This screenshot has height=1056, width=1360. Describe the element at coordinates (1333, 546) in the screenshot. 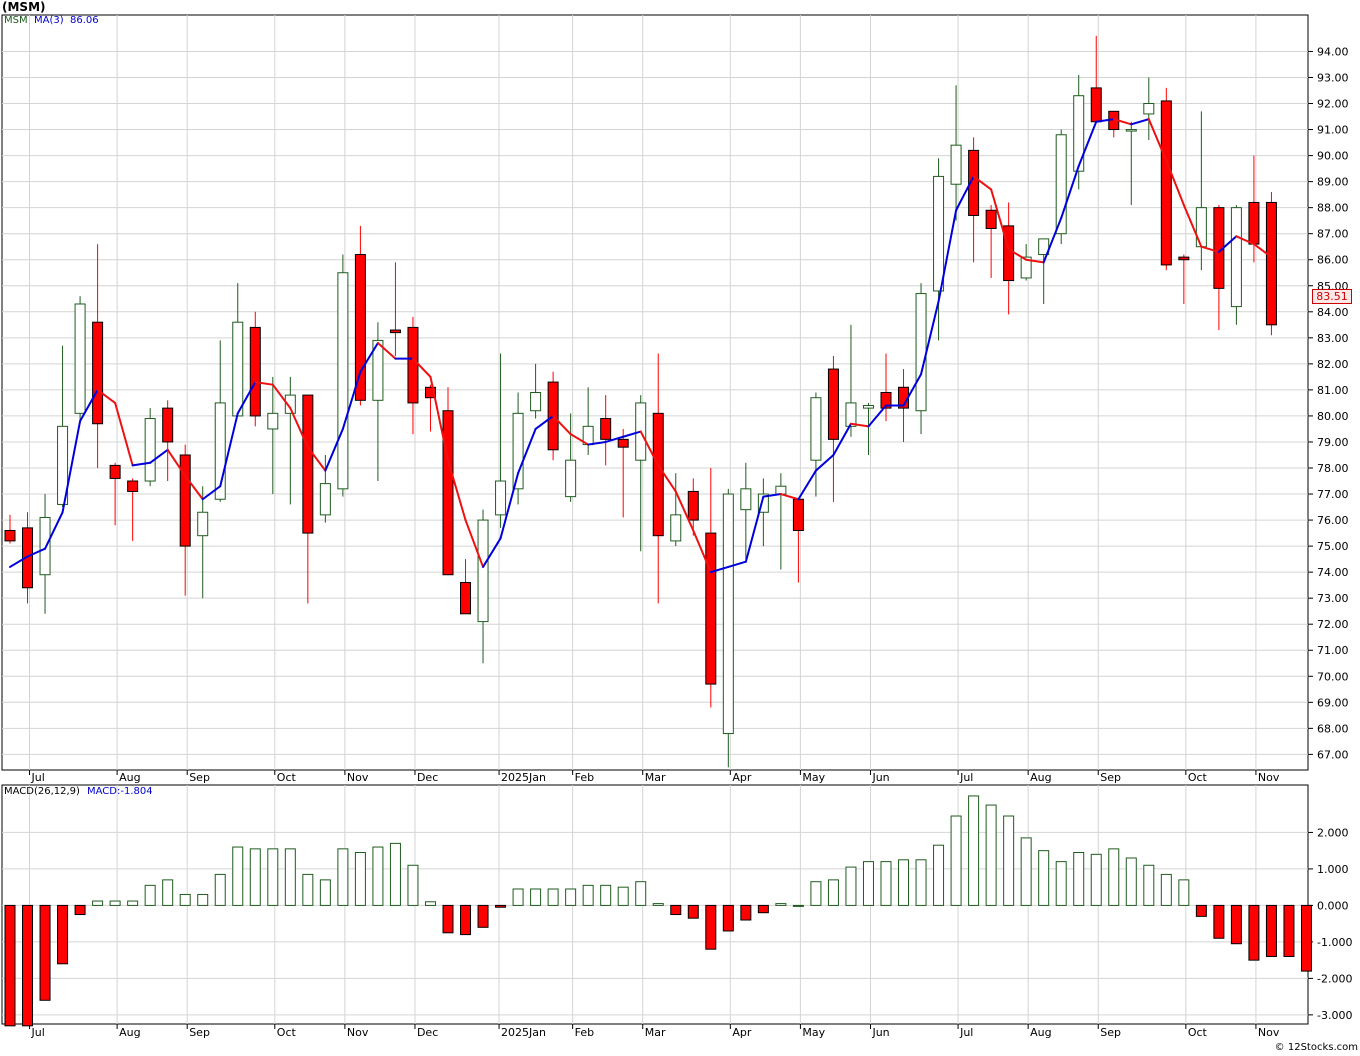

I see `price-y-tick-label: 75.00` at that location.